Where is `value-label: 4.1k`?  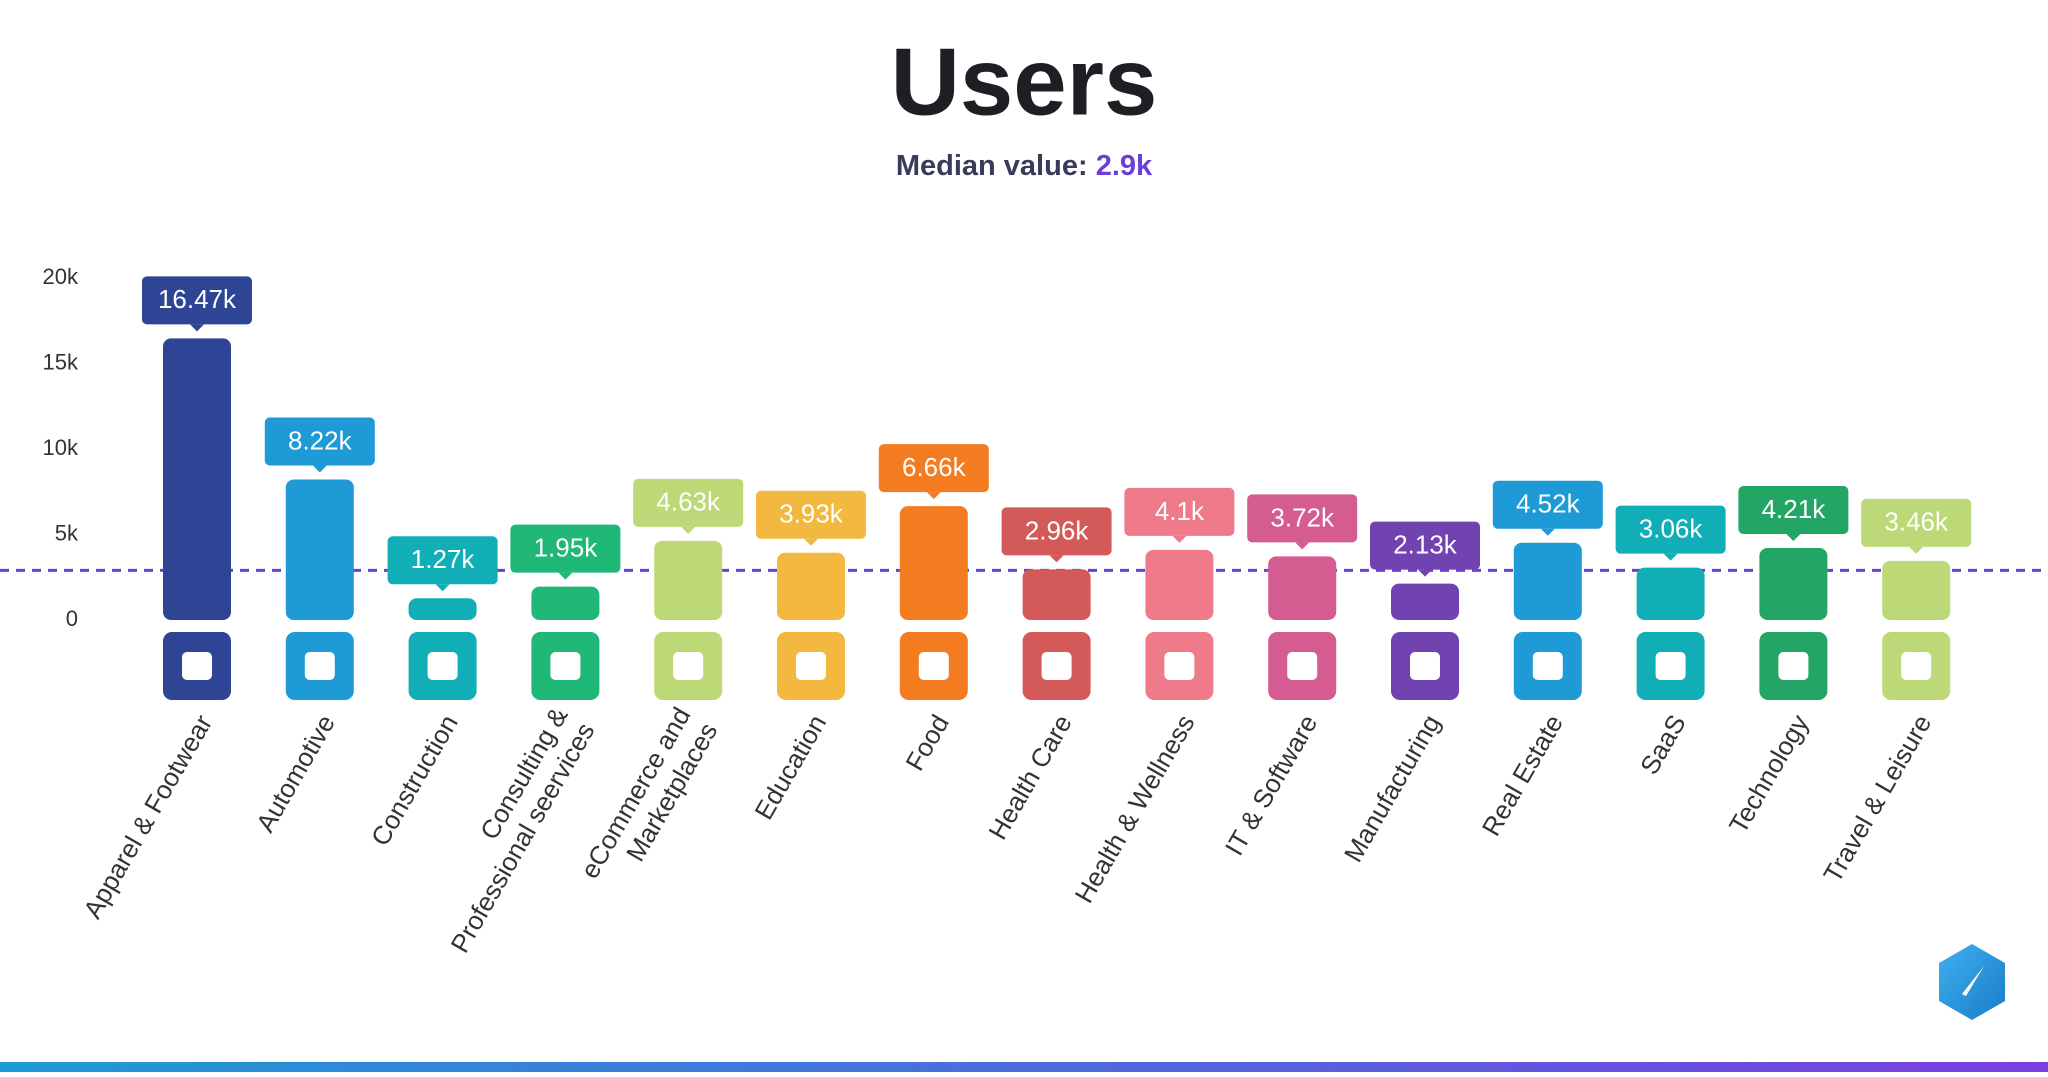 value-label: 4.1k is located at coordinates (1180, 511).